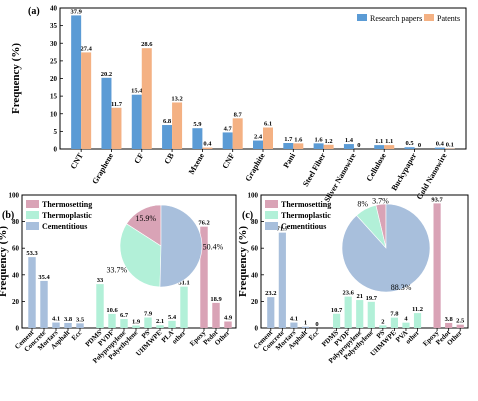 This screenshot has height=401, width=478. I want to click on panel-a-data-label: 1.7, so click(288, 139).